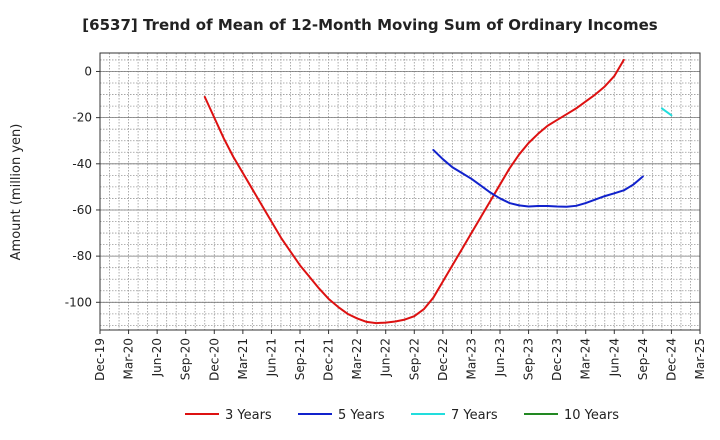 This screenshot has height=440, width=720. I want to click on x-tick-label: Dec-19, so click(100, 359).